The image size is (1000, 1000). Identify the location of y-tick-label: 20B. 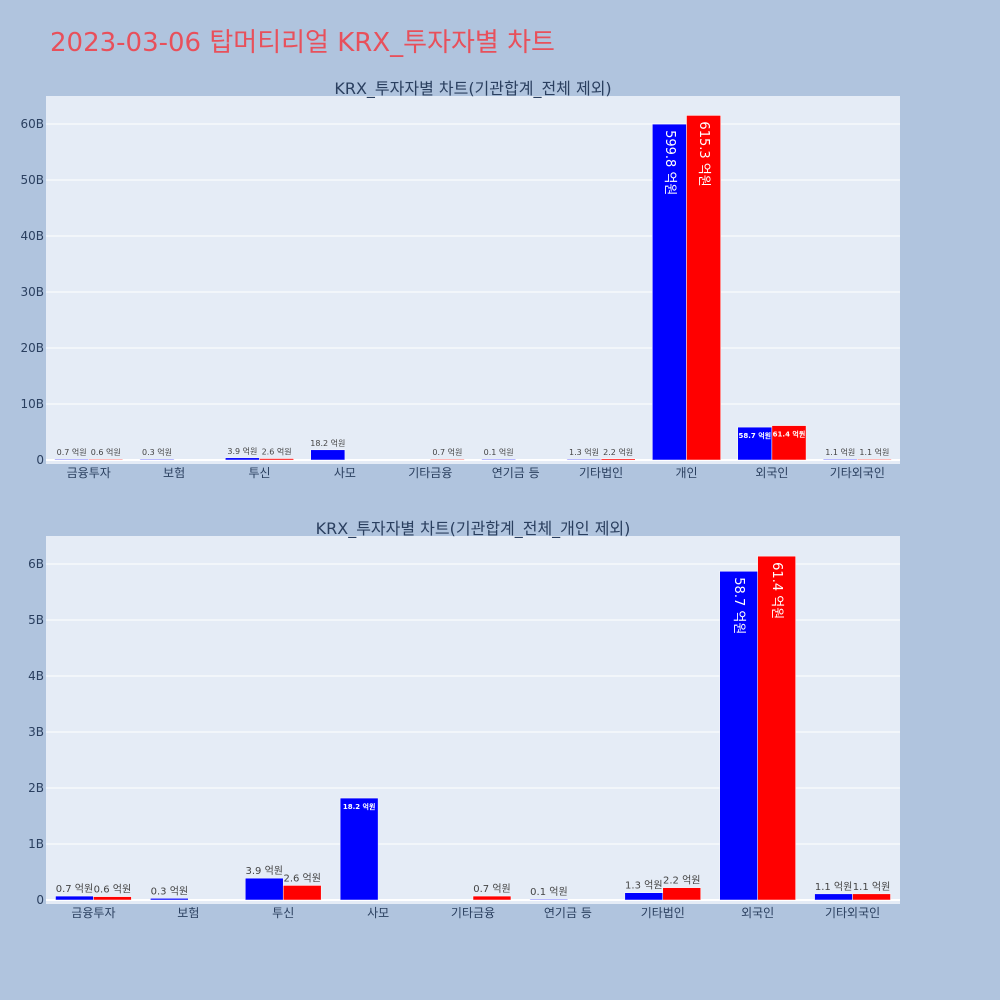
(32, 348).